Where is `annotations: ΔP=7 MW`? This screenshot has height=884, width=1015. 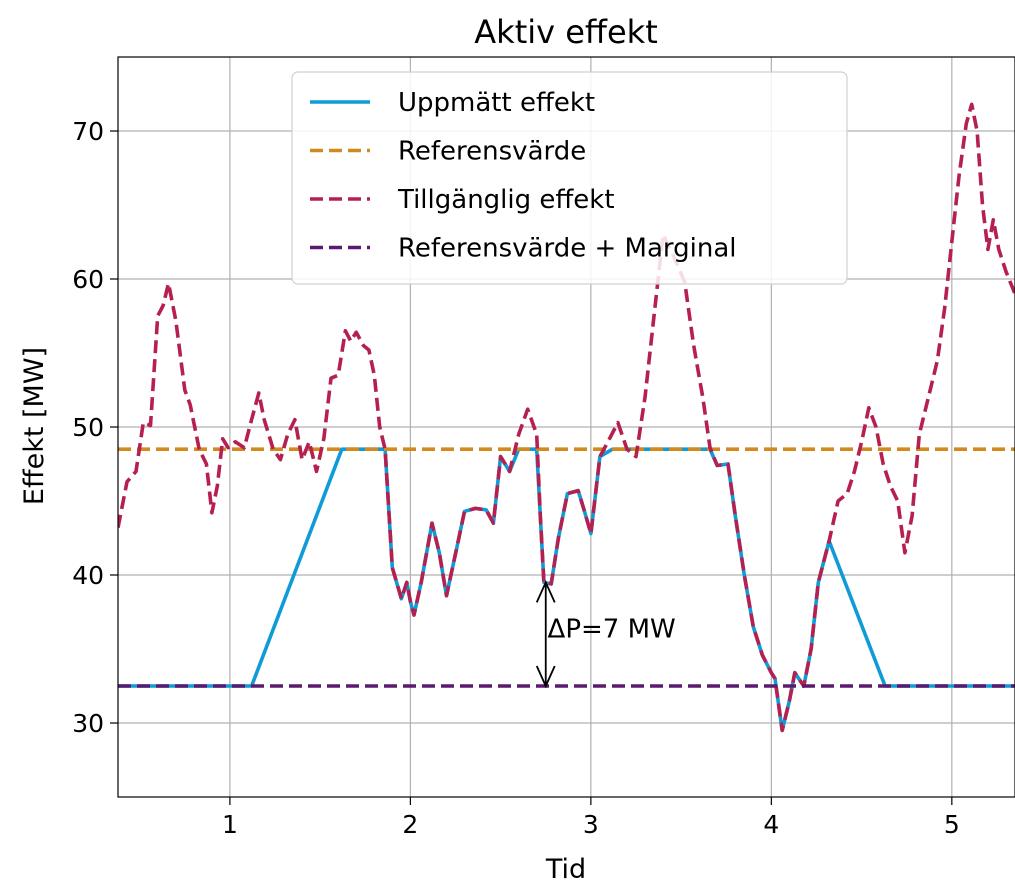 annotations: ΔP=7 MW is located at coordinates (605, 634).